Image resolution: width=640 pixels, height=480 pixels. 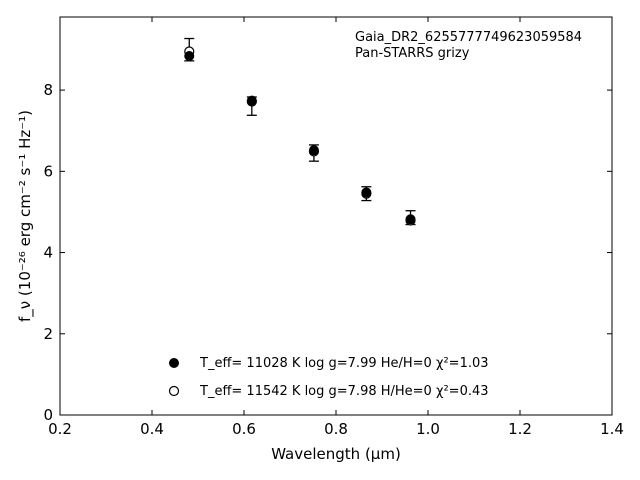 I want to click on legend-entry-1: T_eff= 11028 K log g=7.99 He/H=0 χ²=1.03, so click(x=344, y=363).